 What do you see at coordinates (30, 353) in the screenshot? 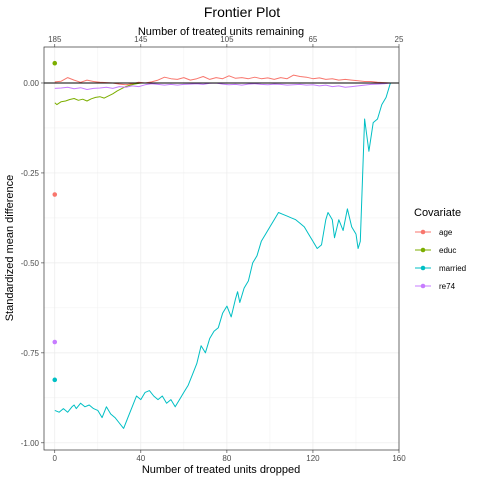
I see `y-tick-label: -0.75` at bounding box center [30, 353].